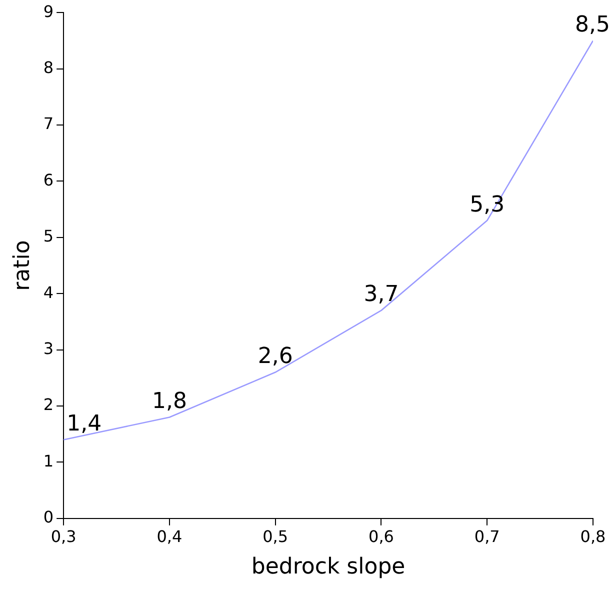 This screenshot has width=611, height=591. I want to click on data-label: 3,7, so click(381, 295).